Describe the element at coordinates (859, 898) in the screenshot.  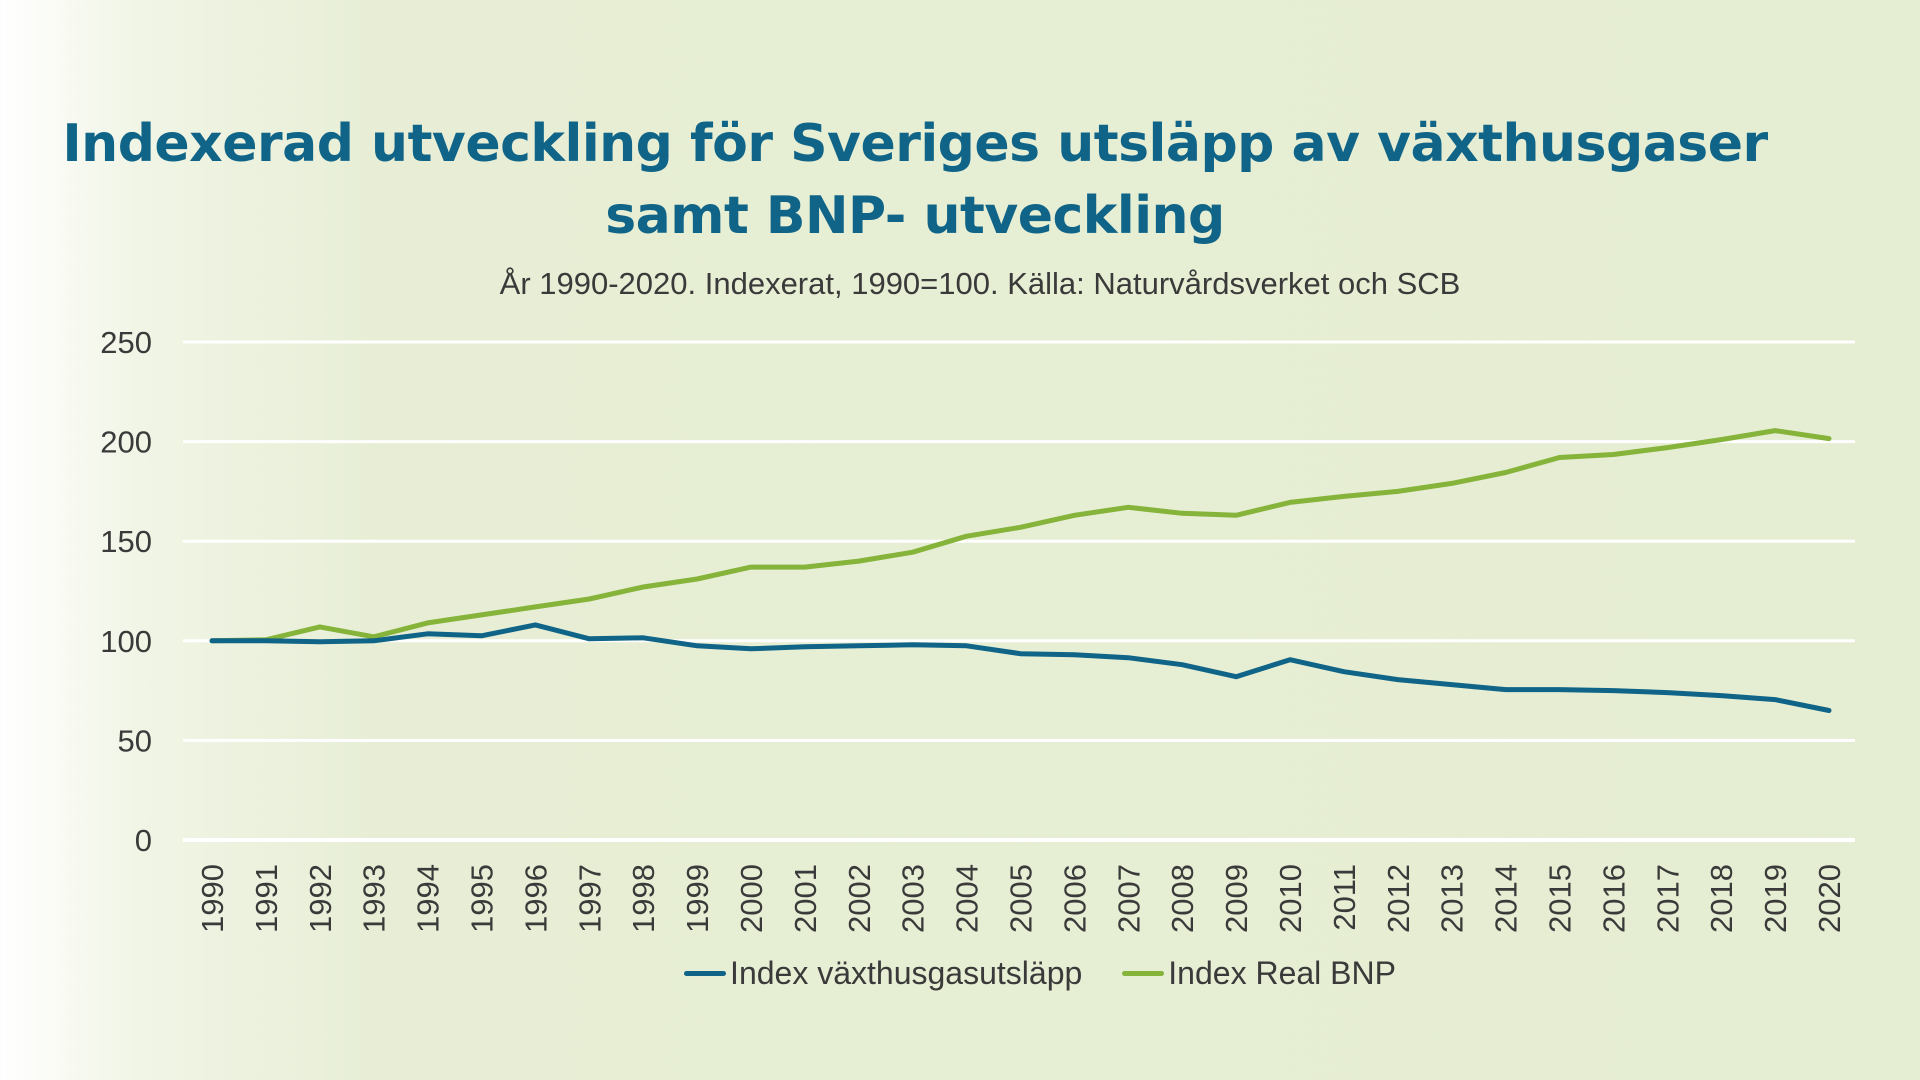
I see `x-tick-label: 2002` at that location.